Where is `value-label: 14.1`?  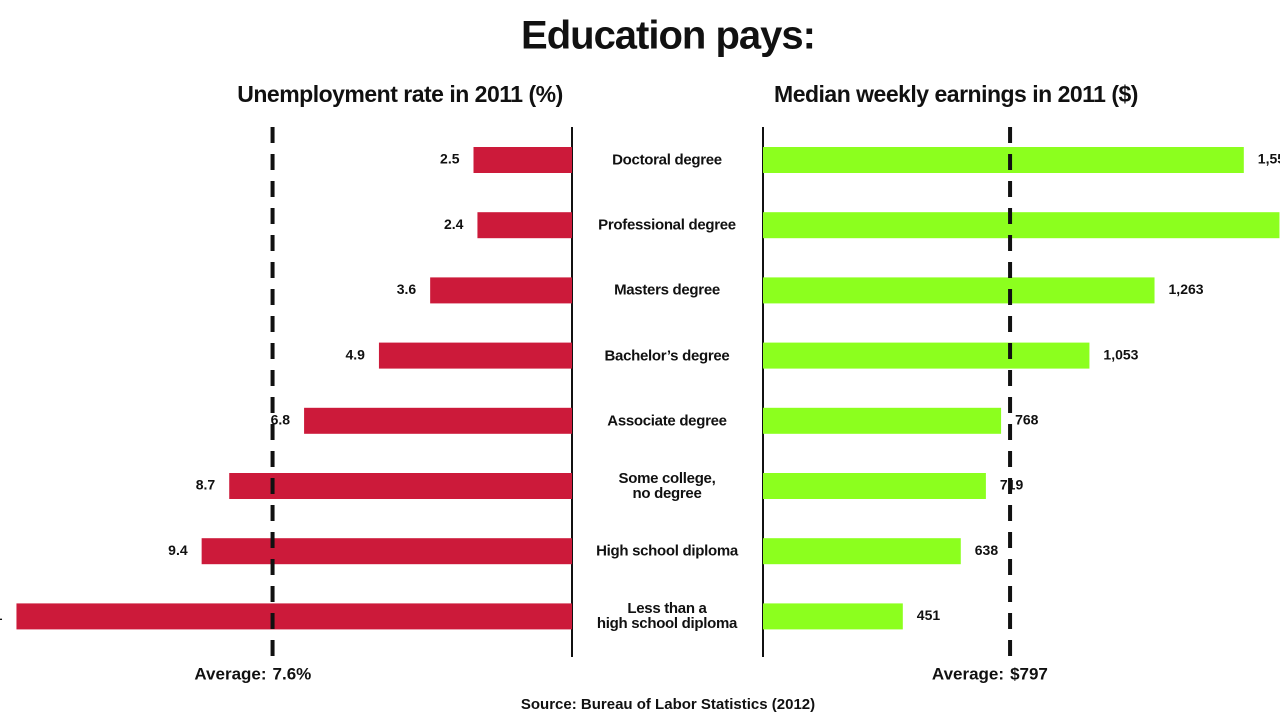
value-label: 14.1 is located at coordinates (1, 615).